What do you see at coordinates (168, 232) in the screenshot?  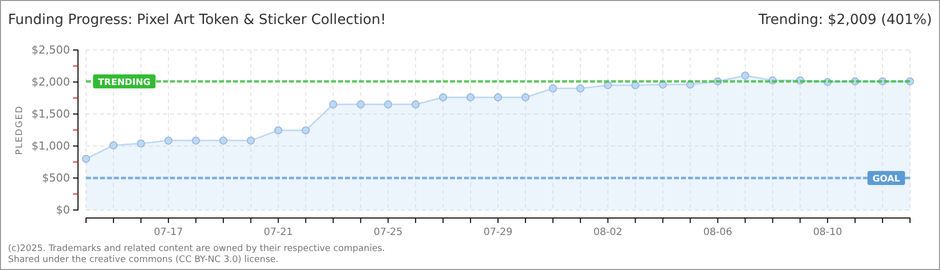 I see `x-tick-label: 07-17` at bounding box center [168, 232].